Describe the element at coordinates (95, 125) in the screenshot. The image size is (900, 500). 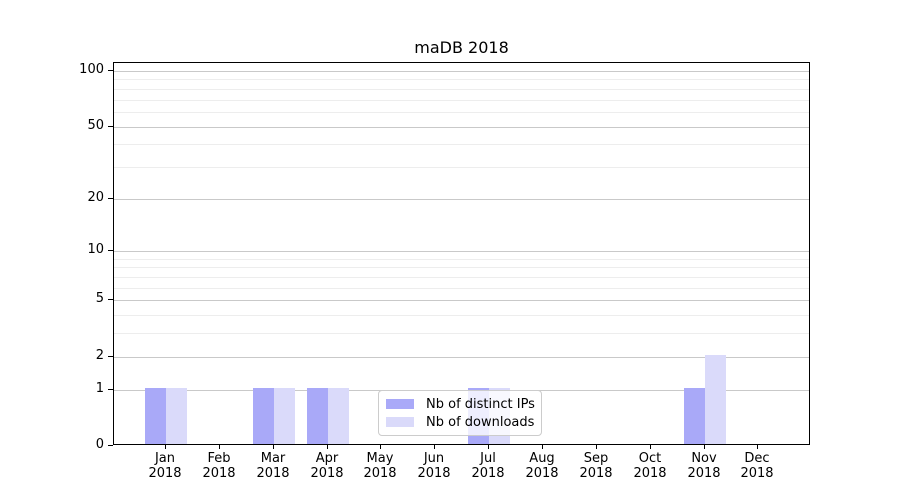
I see `y-tick-label: 50` at that location.